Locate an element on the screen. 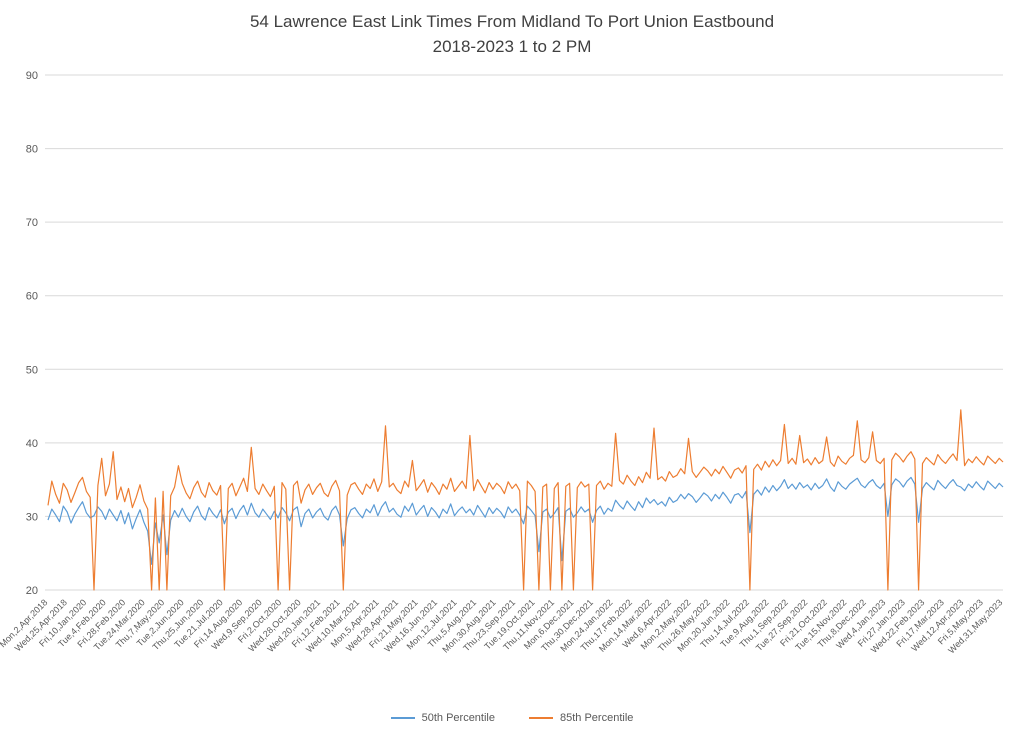 Image resolution: width=1024 pixels, height=741 pixels. legend-item-50th-percentile: 50th Percentile is located at coordinates (442, 718).